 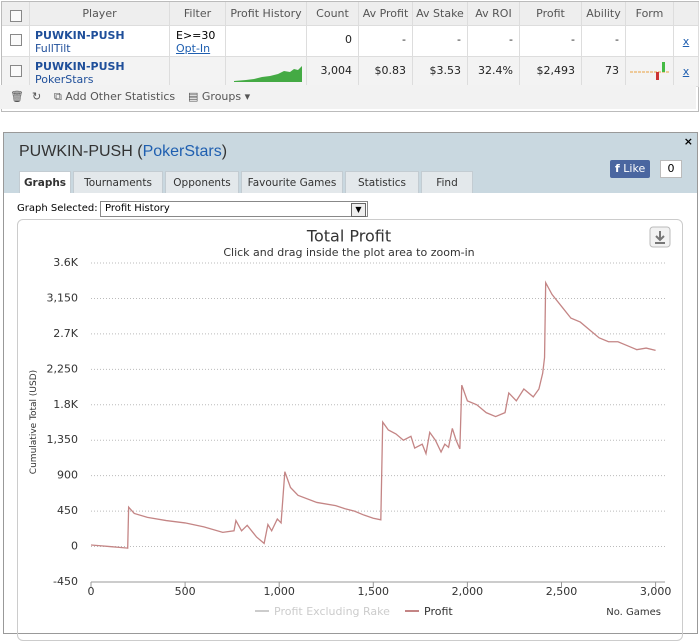 I want to click on filter-link: Opt-In, so click(x=193, y=48).